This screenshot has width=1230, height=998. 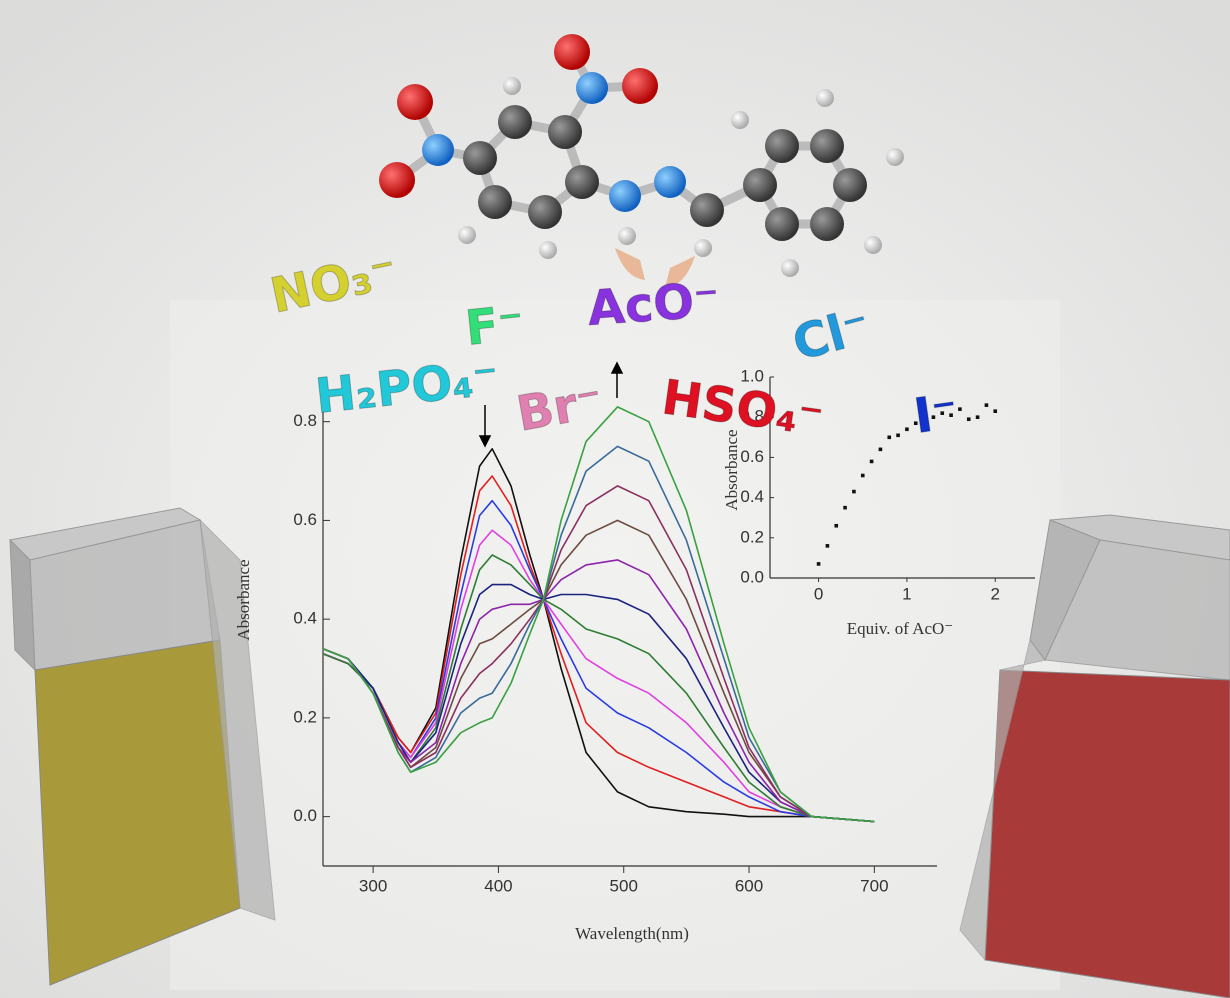 I want to click on cuvette-left, so click(x=142, y=746).